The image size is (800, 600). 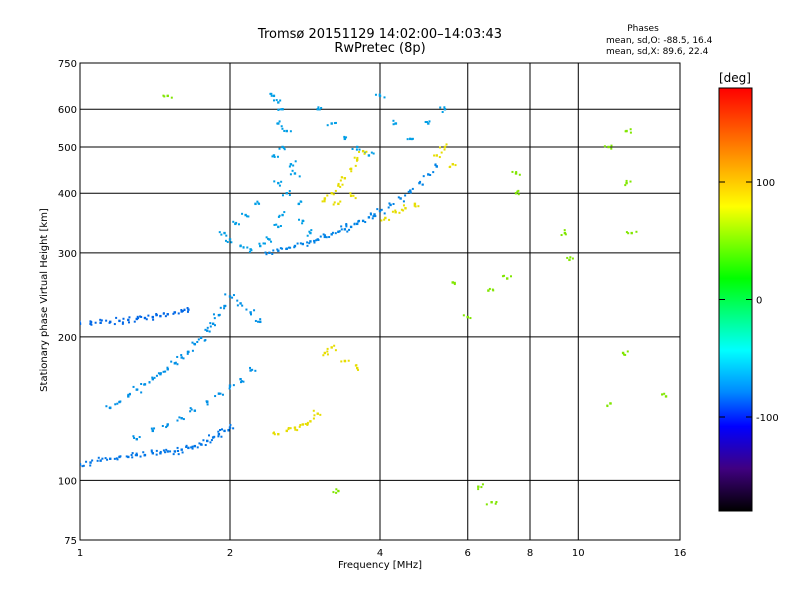 What do you see at coordinates (659, 41) in the screenshot?
I see `legend-line-o: mean, sd,O: -88.5, 16.4` at bounding box center [659, 41].